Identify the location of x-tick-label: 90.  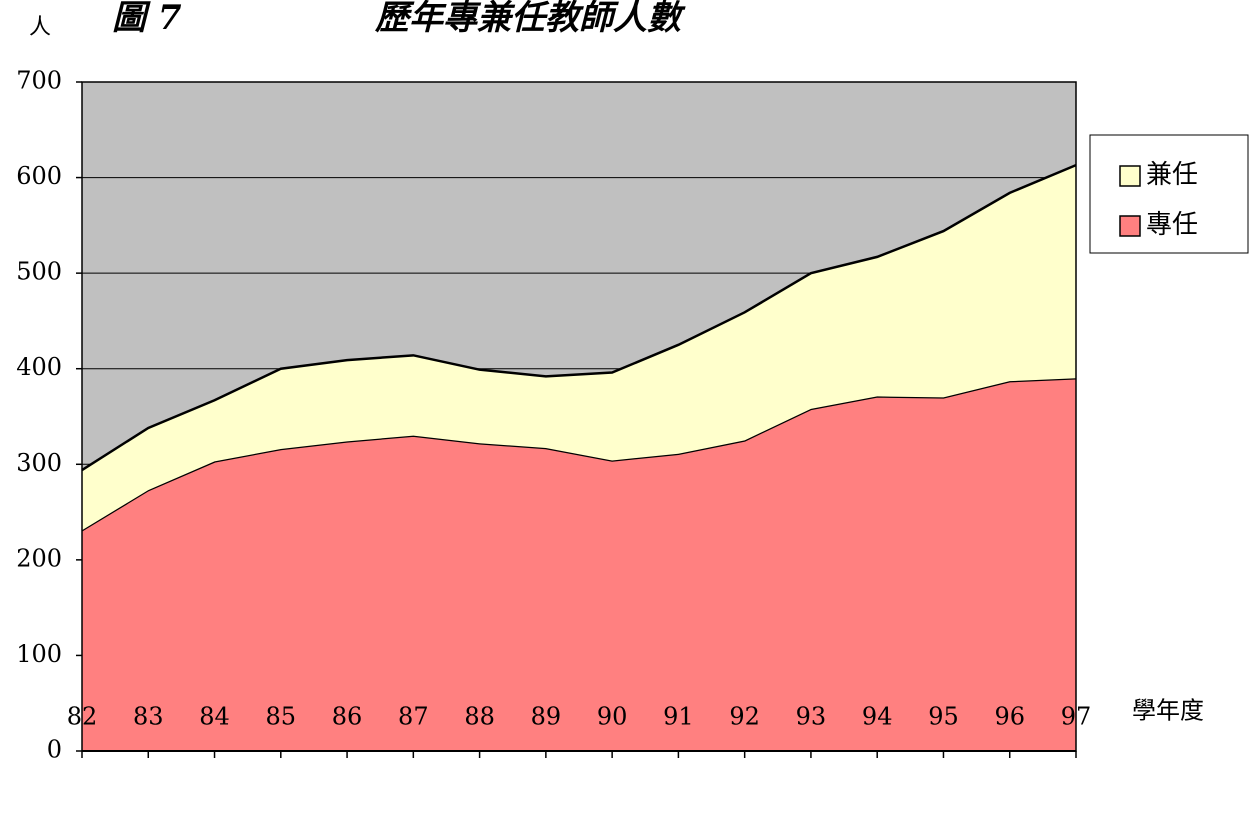
(612, 717).